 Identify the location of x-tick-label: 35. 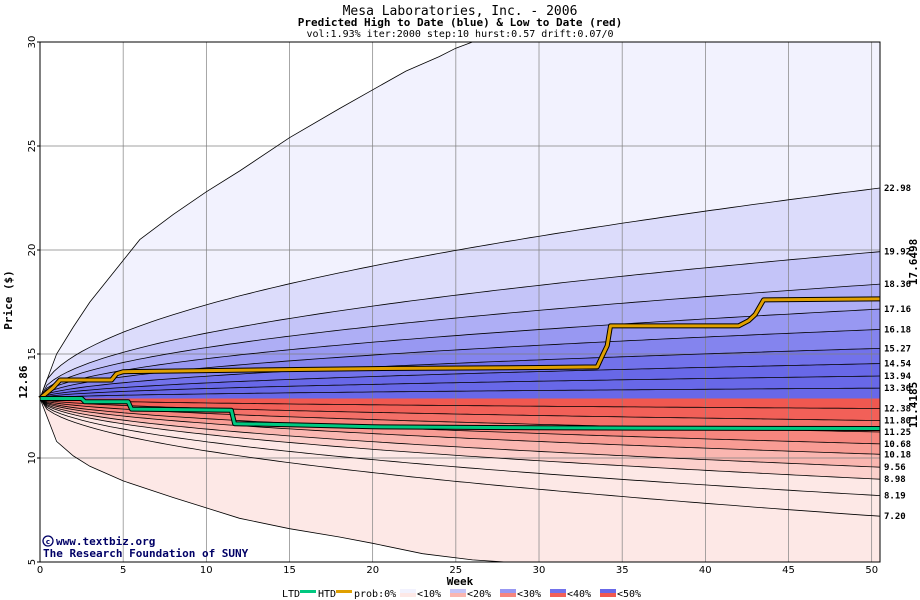
(622, 570).